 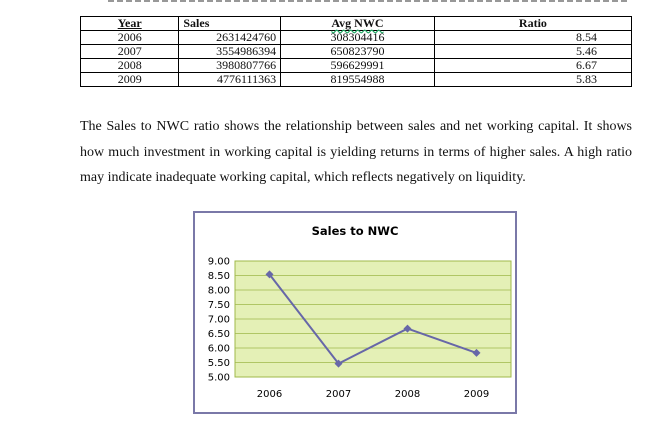 I want to click on cell-sales: 2631424760, so click(x=230, y=37).